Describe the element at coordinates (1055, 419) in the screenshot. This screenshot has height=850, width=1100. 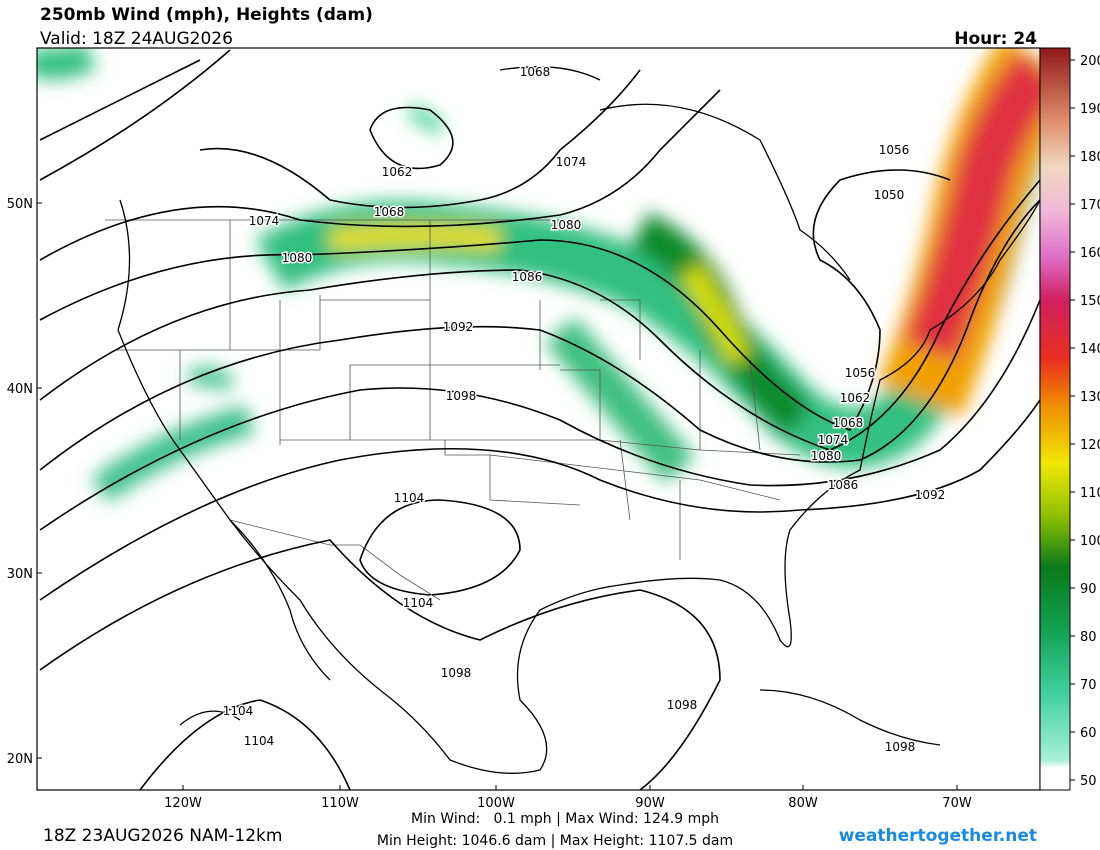
I see `colorbar` at that location.